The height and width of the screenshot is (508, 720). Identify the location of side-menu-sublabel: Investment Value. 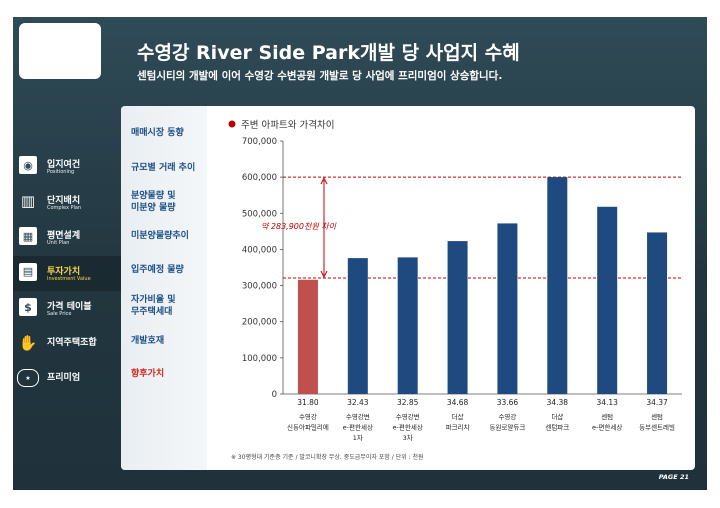
(69, 278).